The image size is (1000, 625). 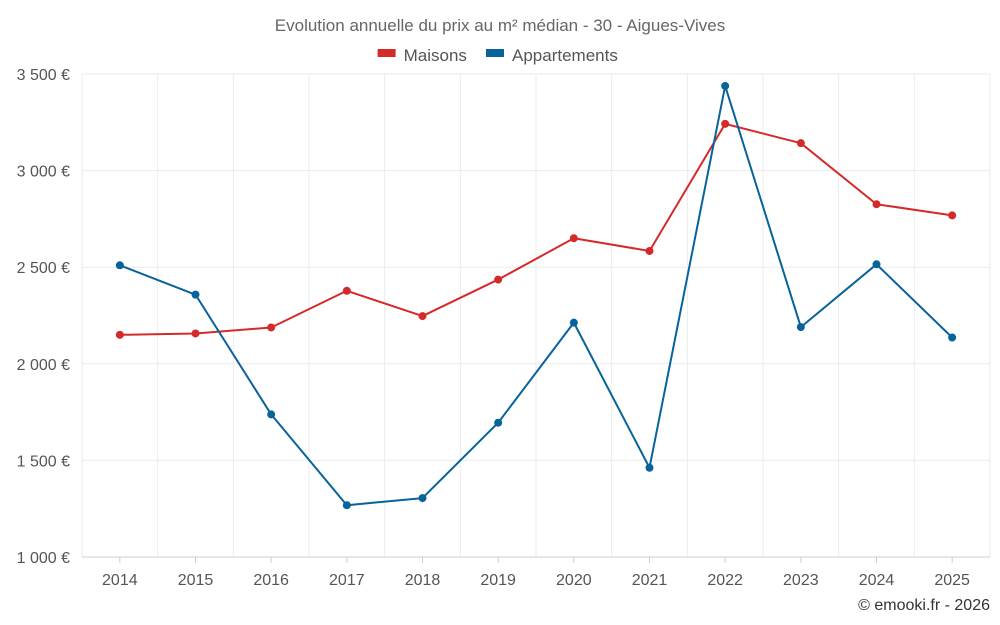 I want to click on x-tick-label: 2021, so click(x=650, y=580).